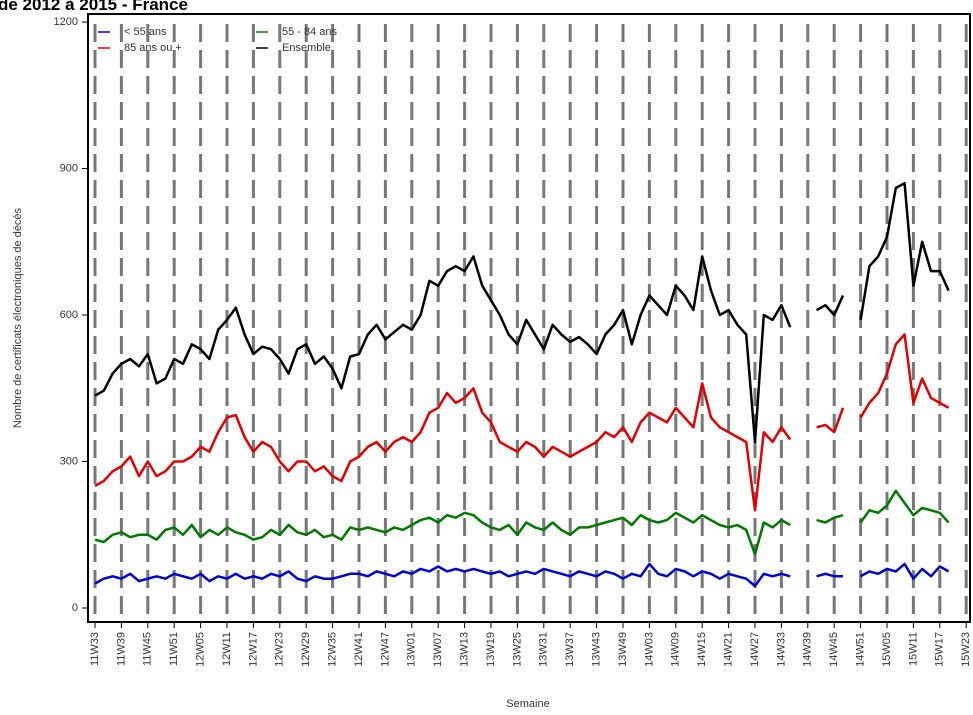 This screenshot has width=973, height=715. Describe the element at coordinates (69, 461) in the screenshot. I see `y-tick-label: 300` at that location.